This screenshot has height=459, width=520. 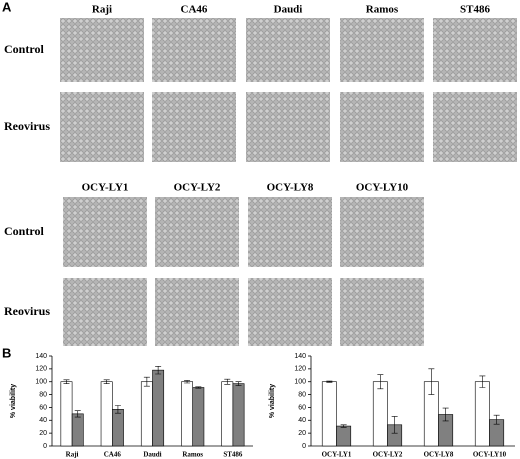 What do you see at coordinates (490, 455) in the screenshot?
I see `x-tick-label: OCY-LY10` at bounding box center [490, 455].